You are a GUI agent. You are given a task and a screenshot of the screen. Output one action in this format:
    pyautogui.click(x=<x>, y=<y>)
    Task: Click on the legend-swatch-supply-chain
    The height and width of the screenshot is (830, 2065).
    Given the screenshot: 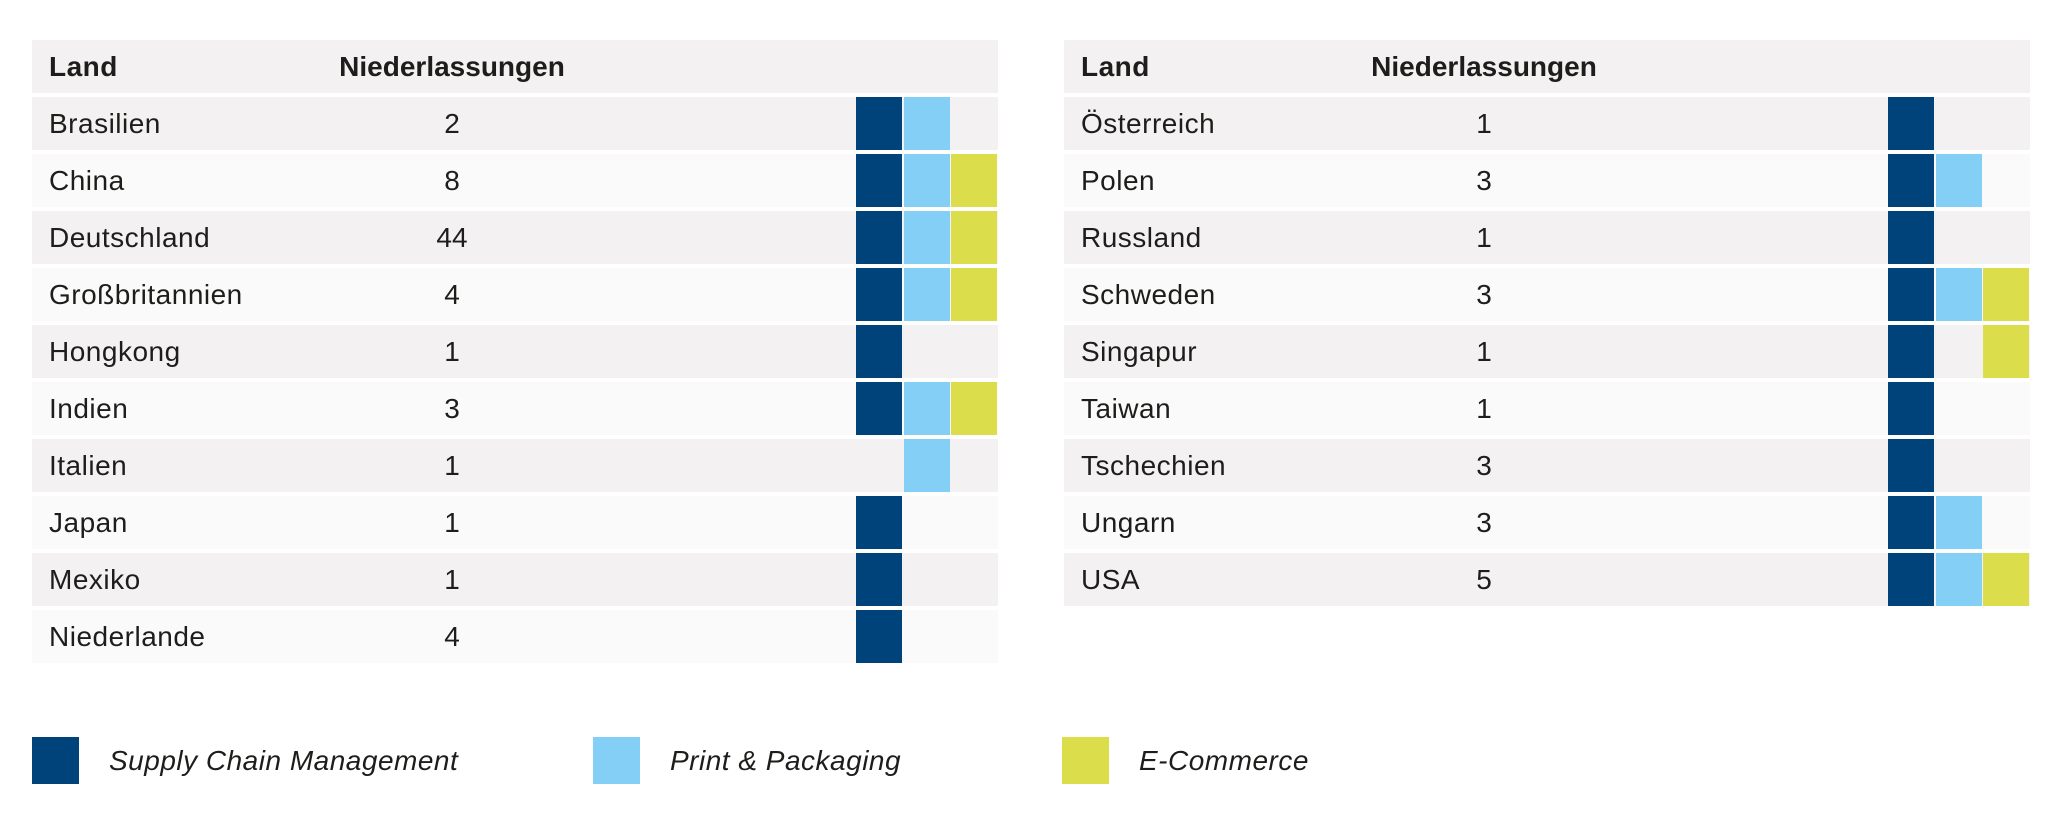 What is the action you would take?
    pyautogui.click(x=55, y=760)
    